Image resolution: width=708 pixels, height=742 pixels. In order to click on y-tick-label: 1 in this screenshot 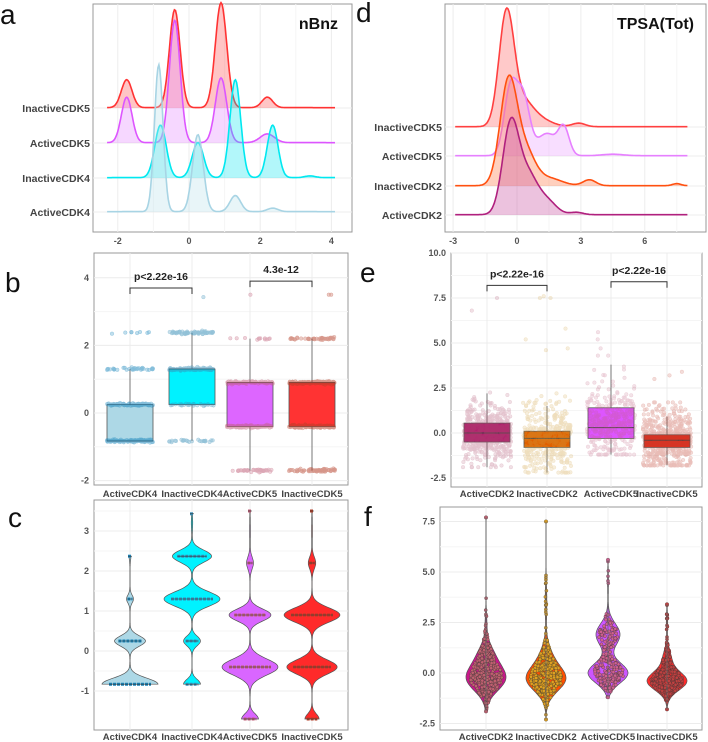, I will do `click(86, 611)`.